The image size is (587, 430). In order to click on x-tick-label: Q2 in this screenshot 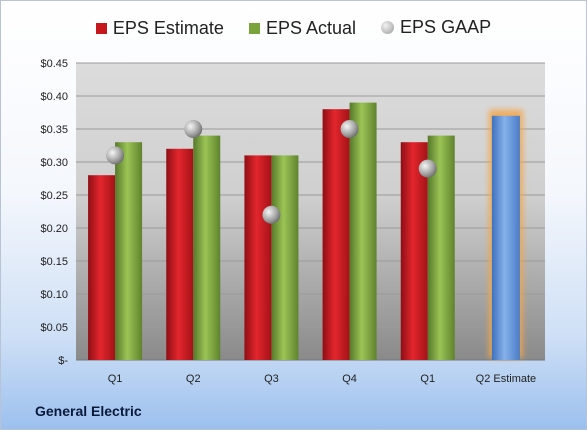, I will do `click(193, 379)`.